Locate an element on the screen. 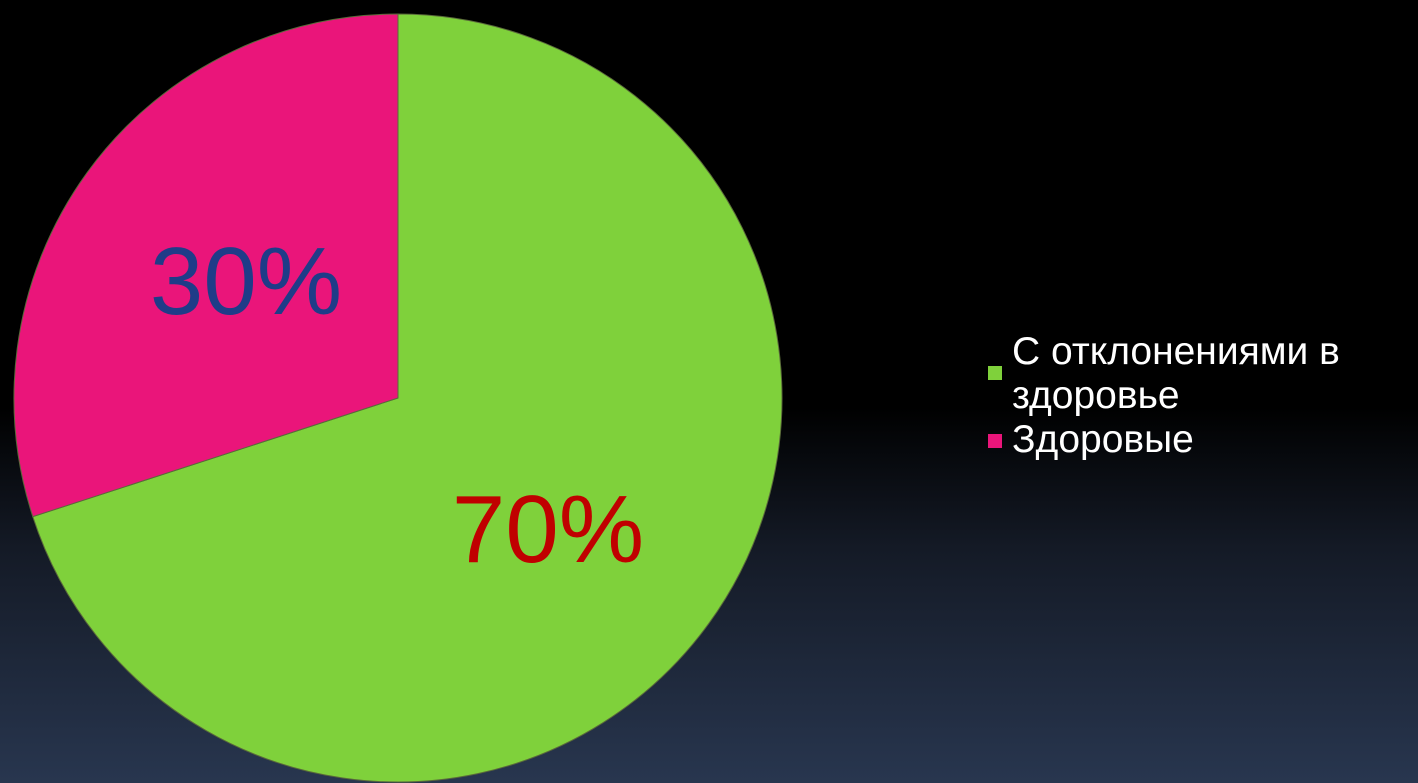  legend-label-healthy: Здоровые is located at coordinates (1103, 439).